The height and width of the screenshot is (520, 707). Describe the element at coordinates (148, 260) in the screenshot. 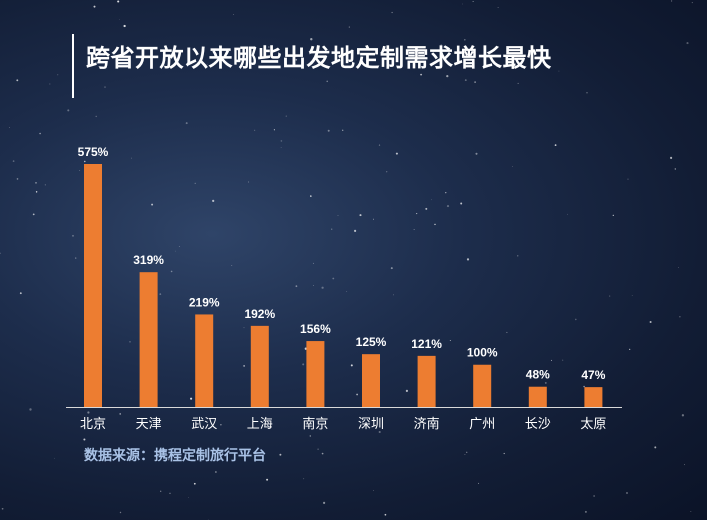

I see `data-label-1: 319%` at that location.